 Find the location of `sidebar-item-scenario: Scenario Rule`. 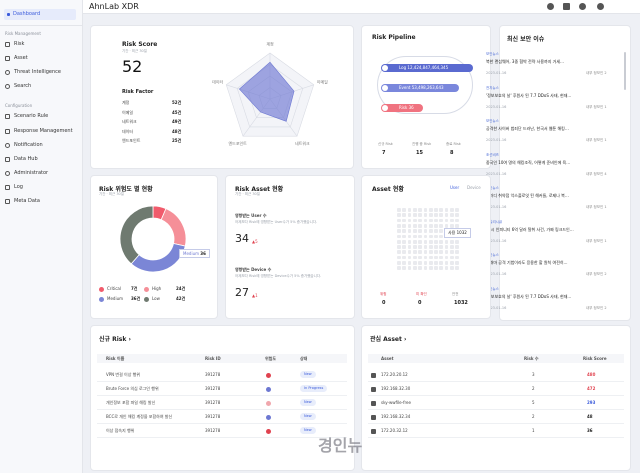

sidebar-item-scenario: Scenario Rule is located at coordinates (26, 116).